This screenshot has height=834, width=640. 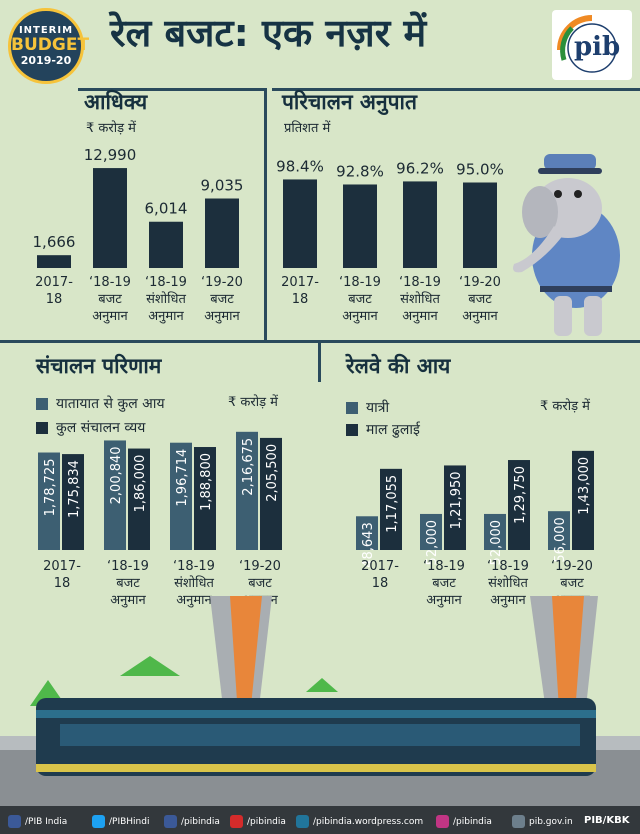 What do you see at coordinates (464, 821) in the screenshot?
I see `footer-link-instagram: /pibindia` at bounding box center [464, 821].